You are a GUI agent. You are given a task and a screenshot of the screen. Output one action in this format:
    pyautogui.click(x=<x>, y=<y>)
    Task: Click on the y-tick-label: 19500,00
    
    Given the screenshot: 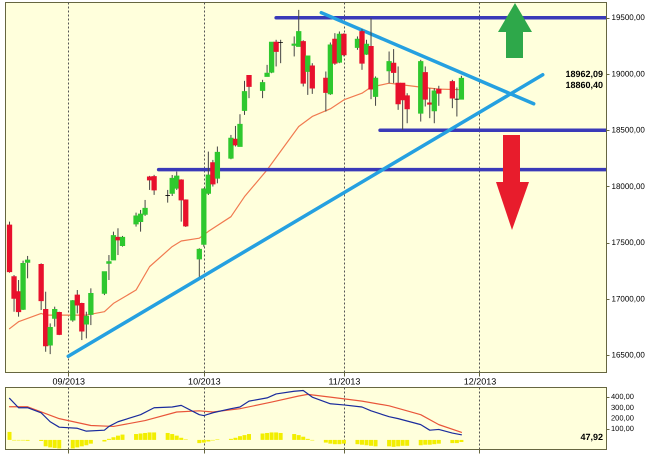 What is the action you would take?
    pyautogui.click(x=629, y=17)
    